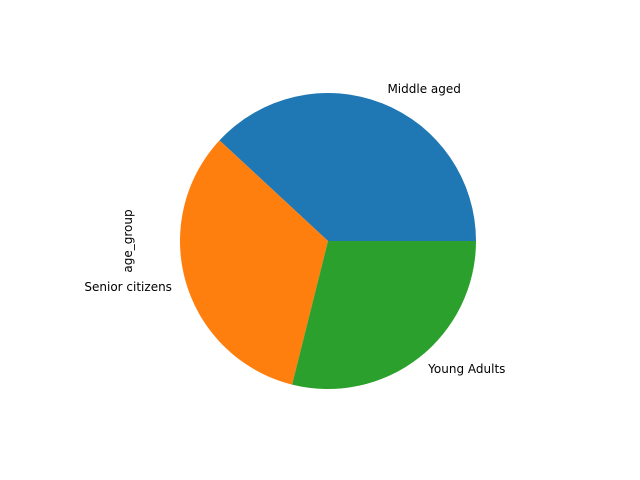 The width and height of the screenshot is (640, 480). What do you see at coordinates (423, 89) in the screenshot?
I see `pie-label-middle-aged: Middle aged` at bounding box center [423, 89].